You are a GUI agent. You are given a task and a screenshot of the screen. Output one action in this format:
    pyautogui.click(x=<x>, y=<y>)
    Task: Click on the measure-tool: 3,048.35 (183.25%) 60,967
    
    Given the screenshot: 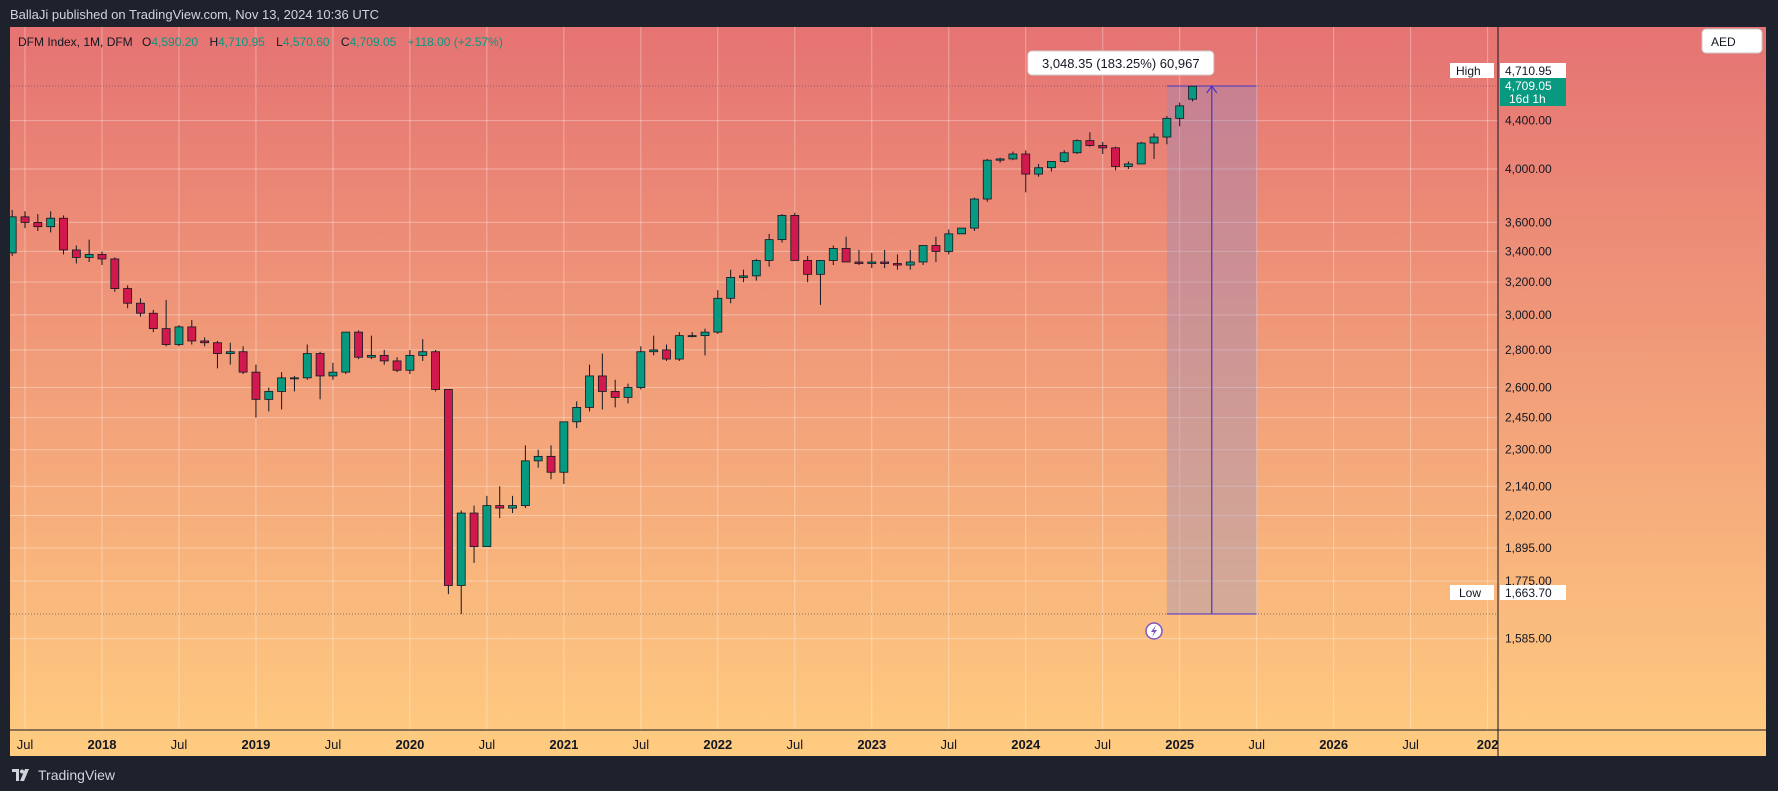 What is the action you would take?
    pyautogui.click(x=1142, y=332)
    